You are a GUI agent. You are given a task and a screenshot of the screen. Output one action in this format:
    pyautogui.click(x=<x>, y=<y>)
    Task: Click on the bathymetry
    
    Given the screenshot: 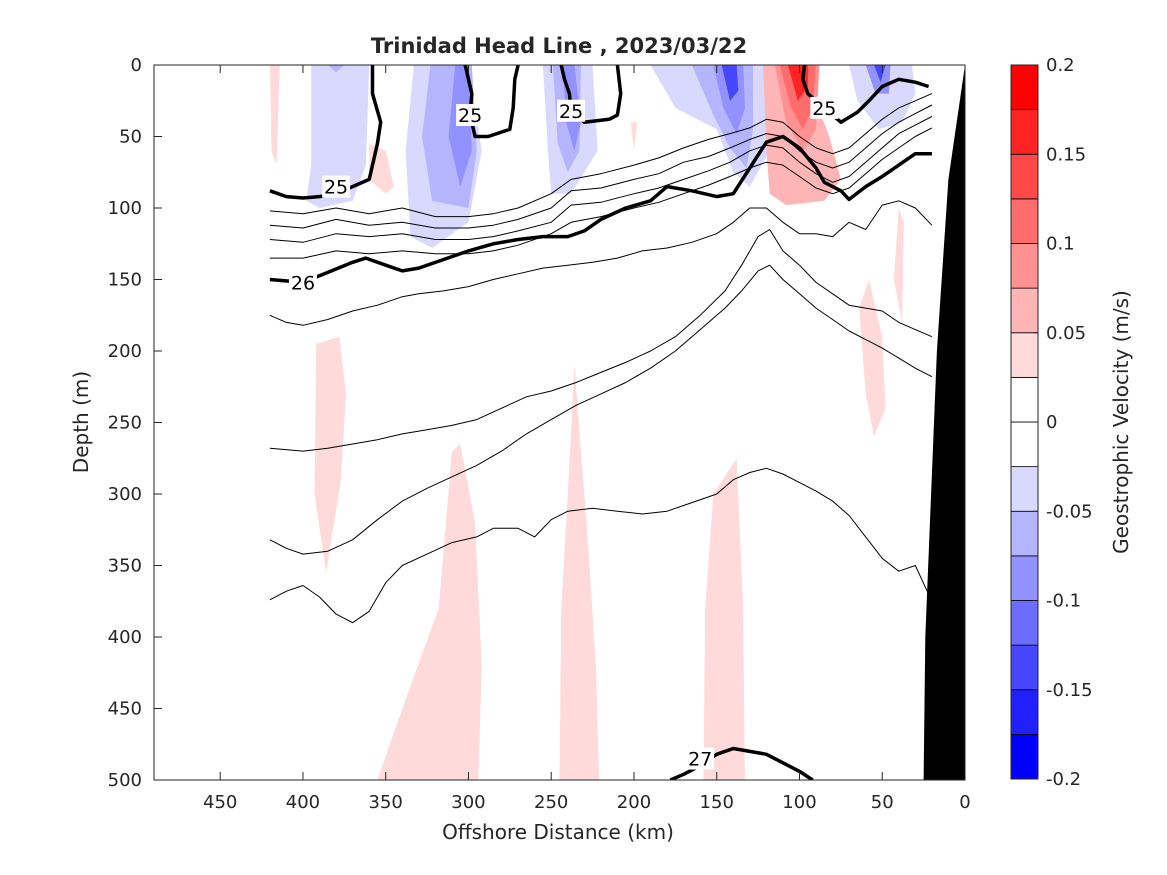 What is the action you would take?
    pyautogui.click(x=944, y=422)
    